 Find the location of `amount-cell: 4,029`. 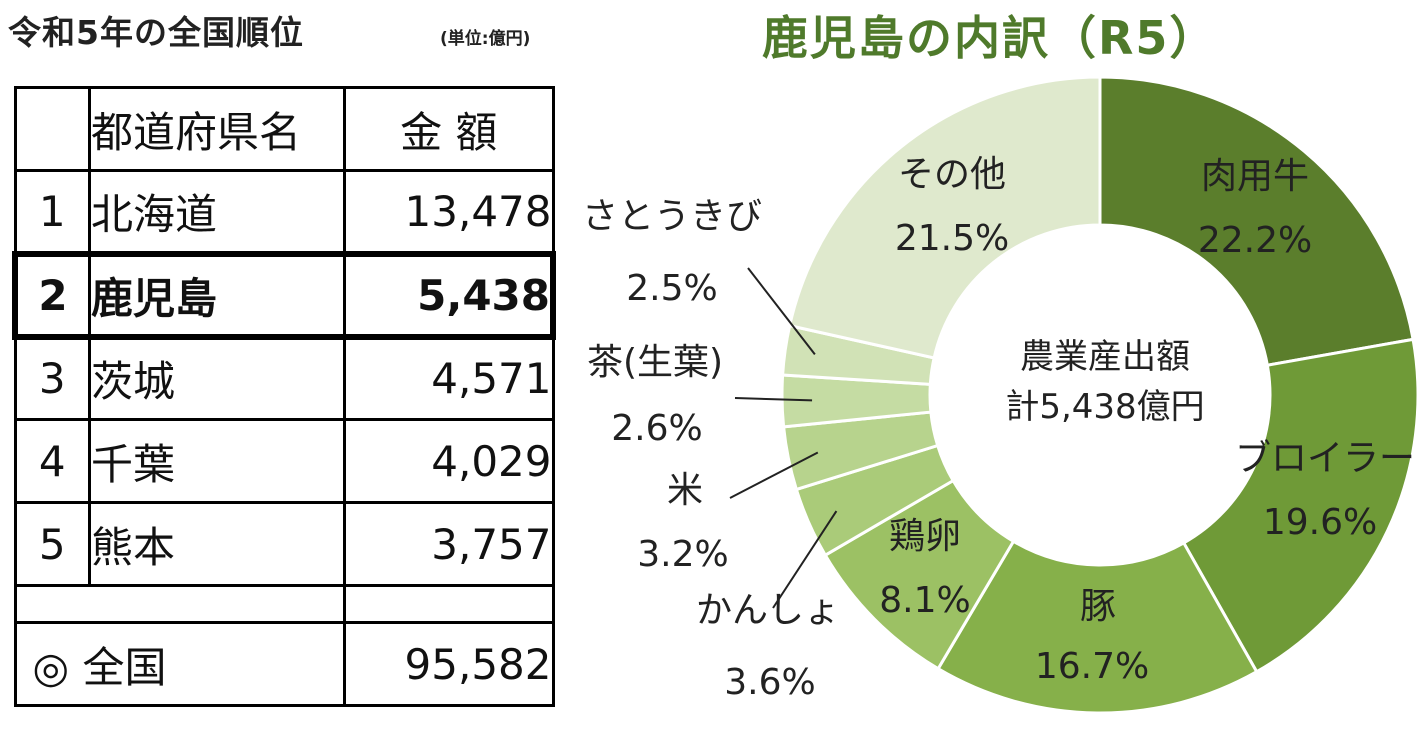

amount-cell: 4,029 is located at coordinates (449, 461).